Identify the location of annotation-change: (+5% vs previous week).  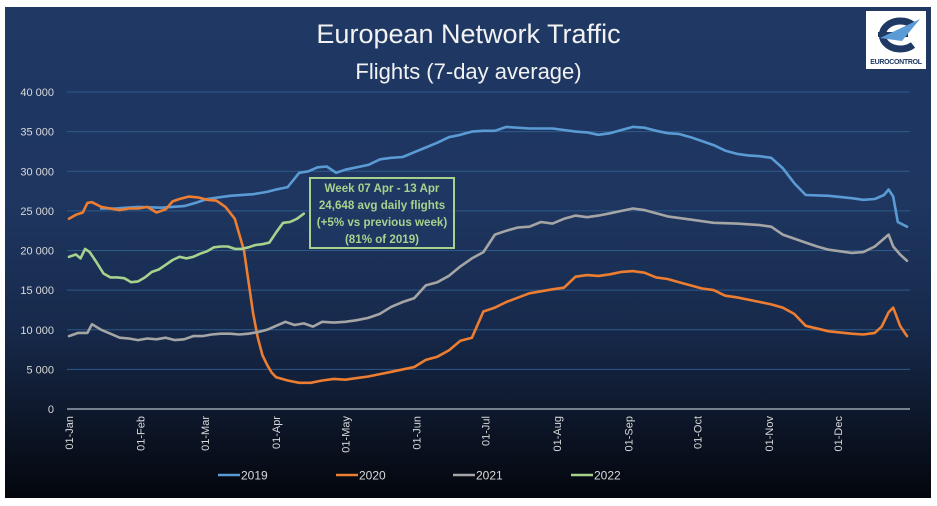
(382, 222).